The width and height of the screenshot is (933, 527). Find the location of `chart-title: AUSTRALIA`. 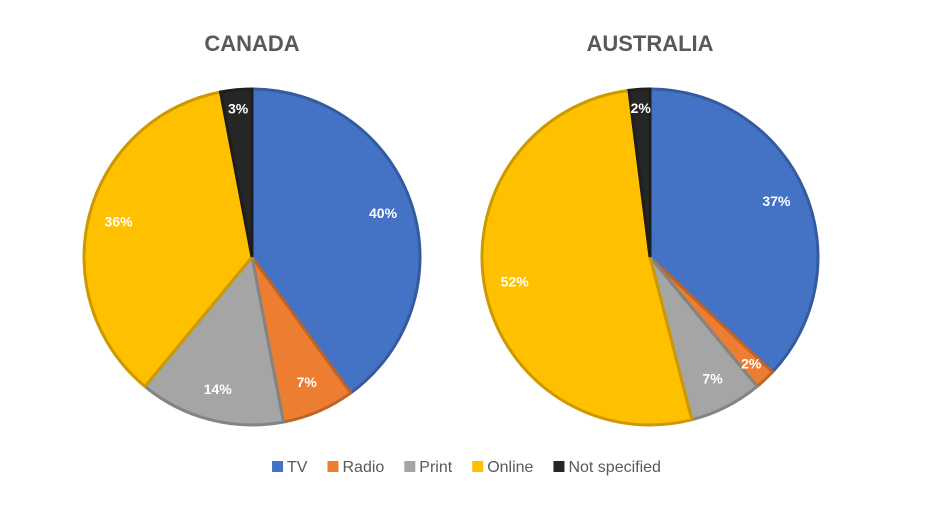

chart-title: AUSTRALIA is located at coordinates (649, 43).